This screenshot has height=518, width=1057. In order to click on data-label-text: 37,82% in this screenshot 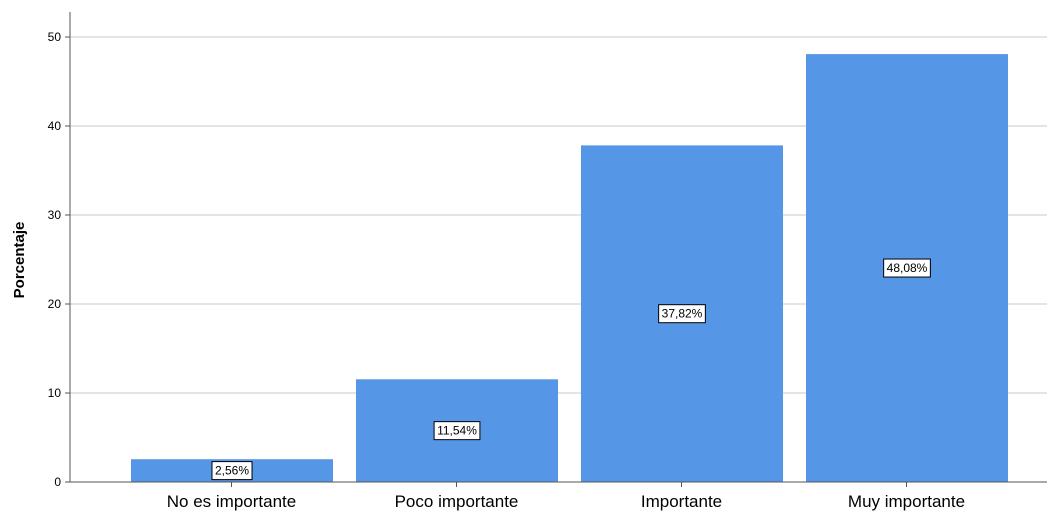, I will do `click(682, 314)`.